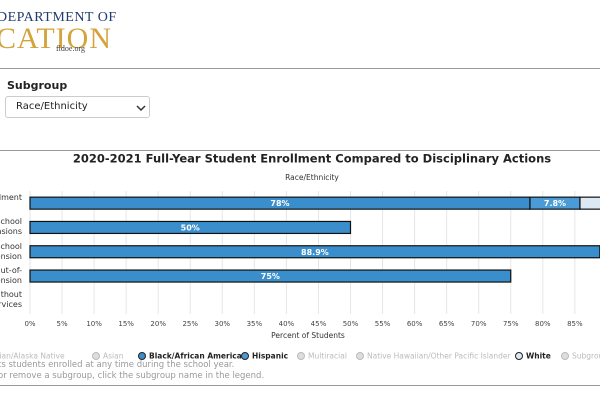  What do you see at coordinates (11, 251) in the screenshot?
I see `y-tick-label: School ension` at bounding box center [11, 251].